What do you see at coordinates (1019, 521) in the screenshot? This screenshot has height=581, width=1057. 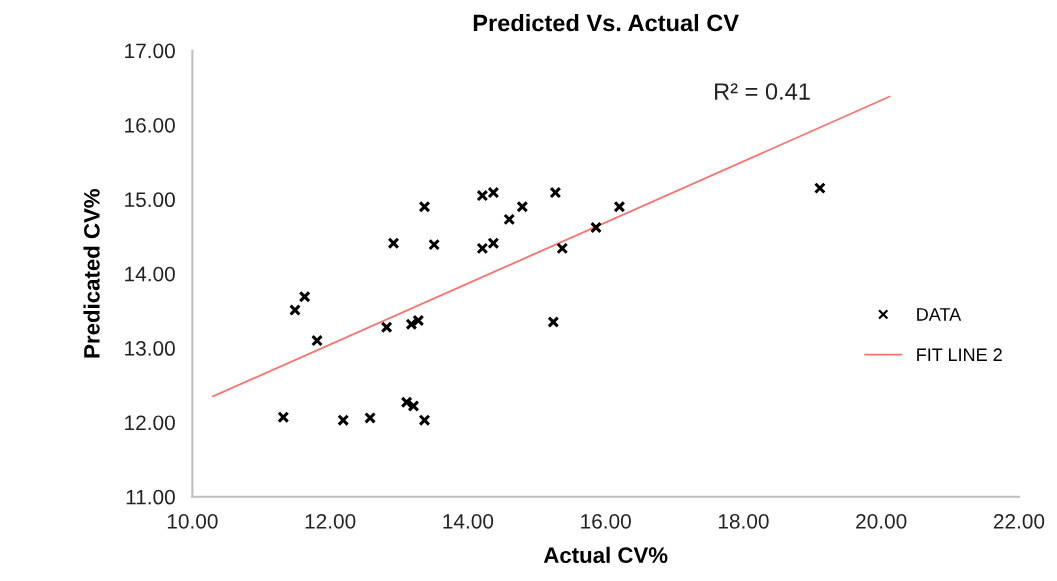 I see `x-tick-label: 22.00` at bounding box center [1019, 521].